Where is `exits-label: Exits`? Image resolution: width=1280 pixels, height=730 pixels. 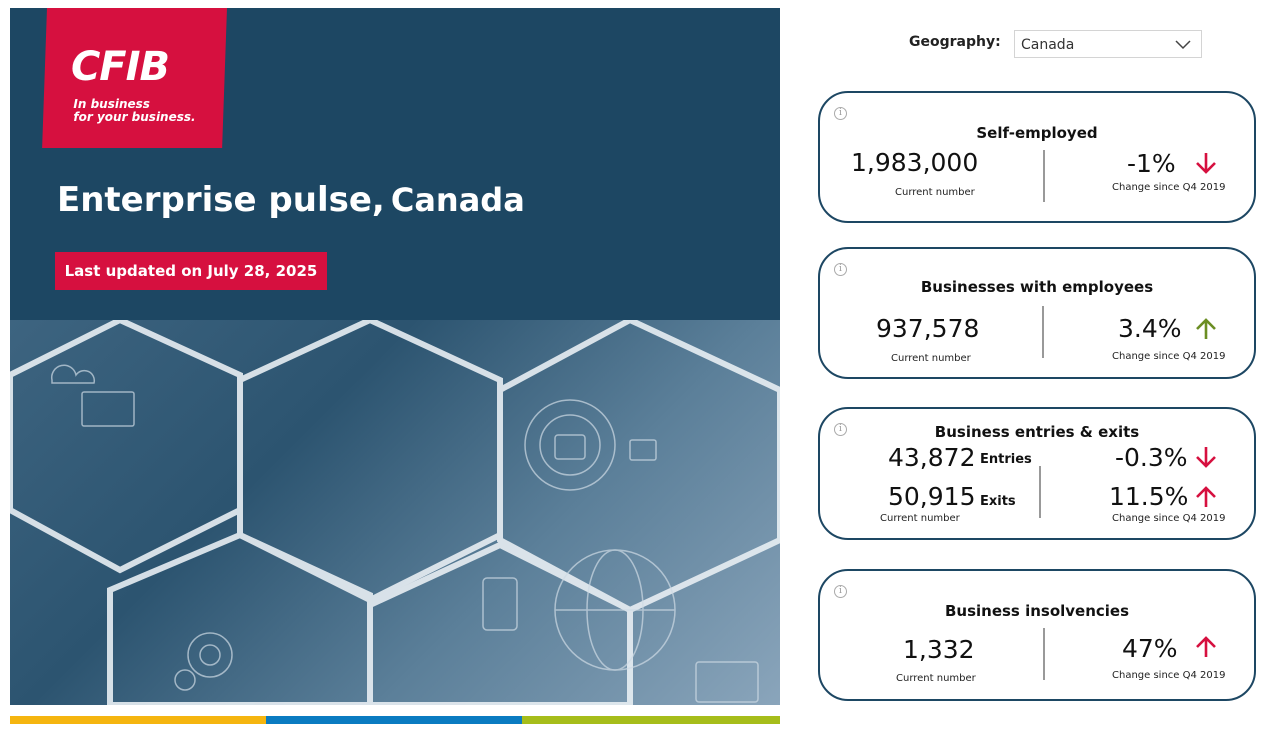 exits-label: Exits is located at coordinates (998, 501).